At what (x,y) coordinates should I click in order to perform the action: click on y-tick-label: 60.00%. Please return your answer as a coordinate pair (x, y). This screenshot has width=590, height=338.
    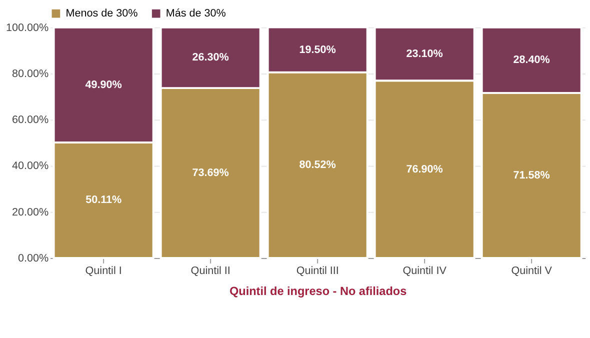
    Looking at the image, I should click on (30, 120).